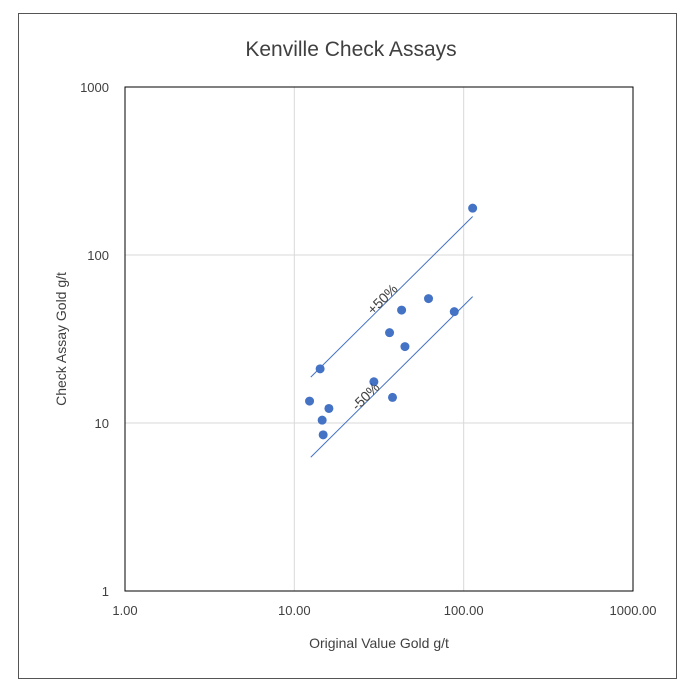 This screenshot has width=696, height=694. I want to click on y-axis-label: Check Assay Gold g/t, so click(61, 339).